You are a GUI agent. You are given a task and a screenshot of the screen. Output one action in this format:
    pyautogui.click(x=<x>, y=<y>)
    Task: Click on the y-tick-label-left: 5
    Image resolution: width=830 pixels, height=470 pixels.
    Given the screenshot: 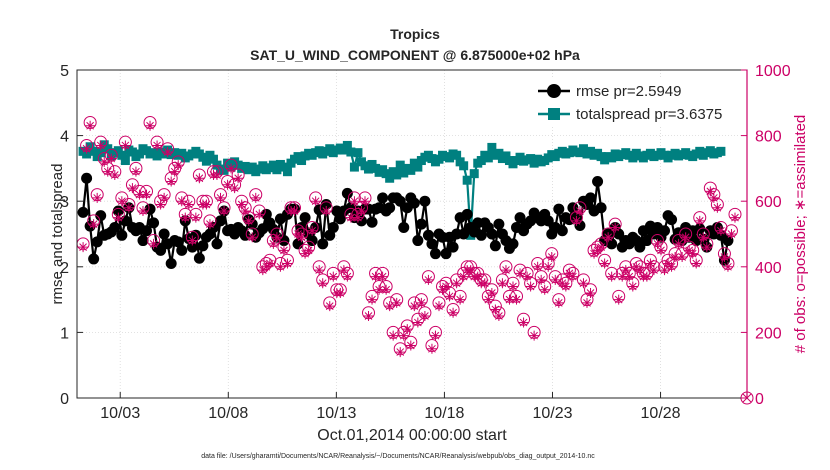 What is the action you would take?
    pyautogui.click(x=64, y=71)
    